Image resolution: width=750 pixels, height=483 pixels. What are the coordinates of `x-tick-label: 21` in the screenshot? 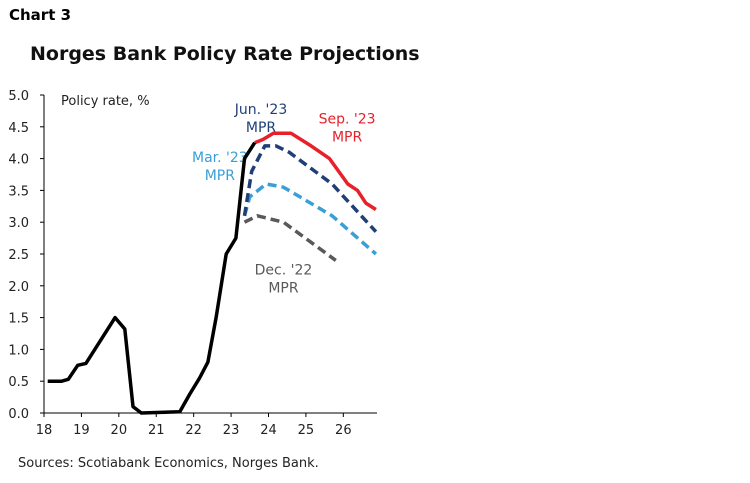 It's located at (156, 430).